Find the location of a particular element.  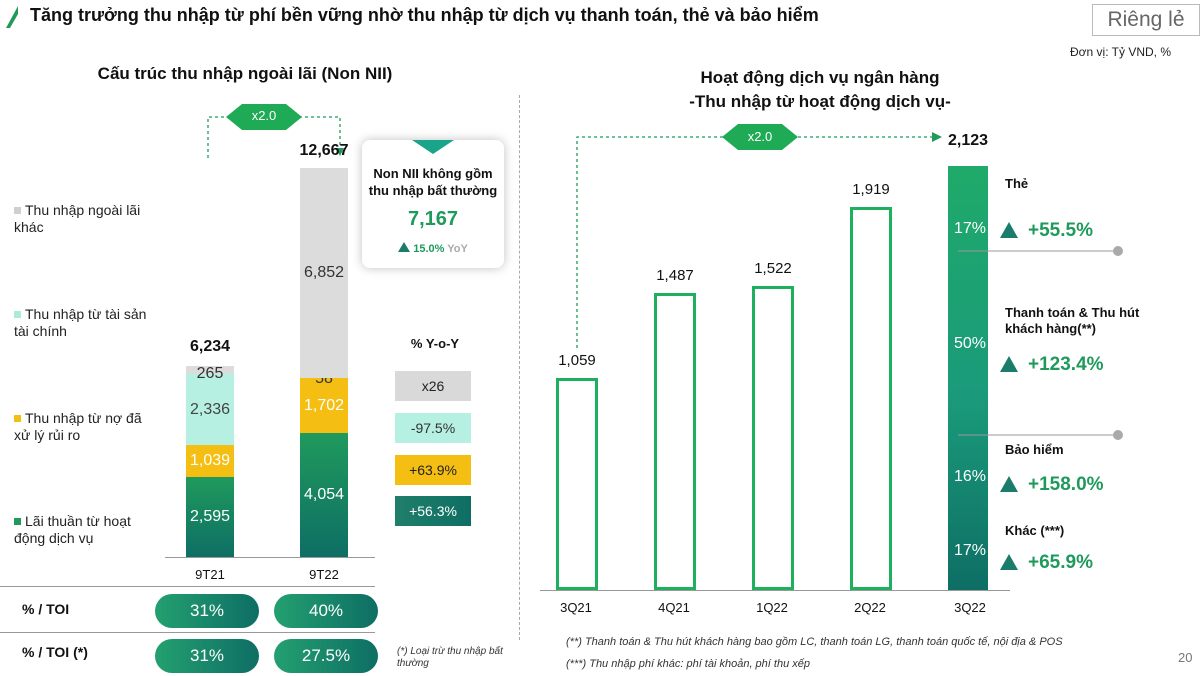

brand-logo-icon is located at coordinates (12, 17).